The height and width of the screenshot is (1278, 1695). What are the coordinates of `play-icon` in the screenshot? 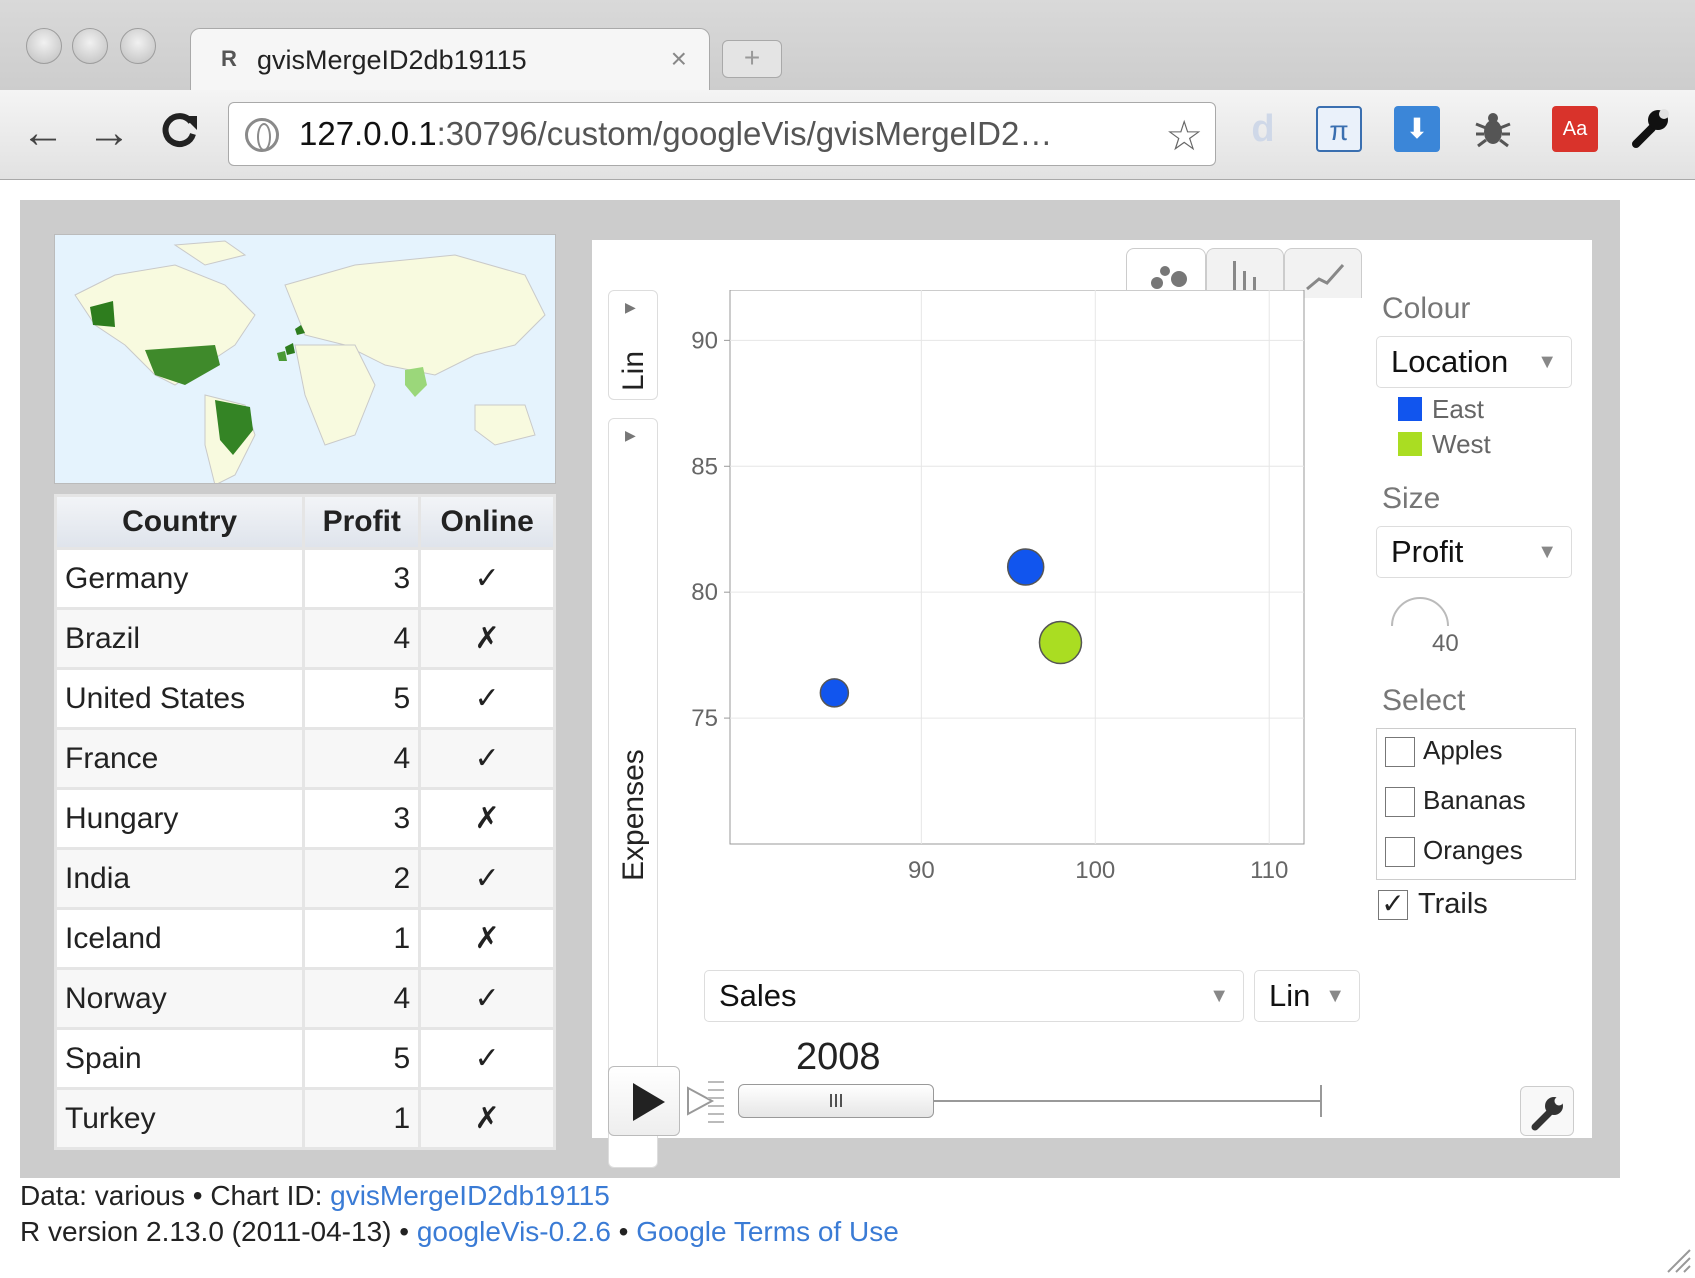 It's located at (649, 1102).